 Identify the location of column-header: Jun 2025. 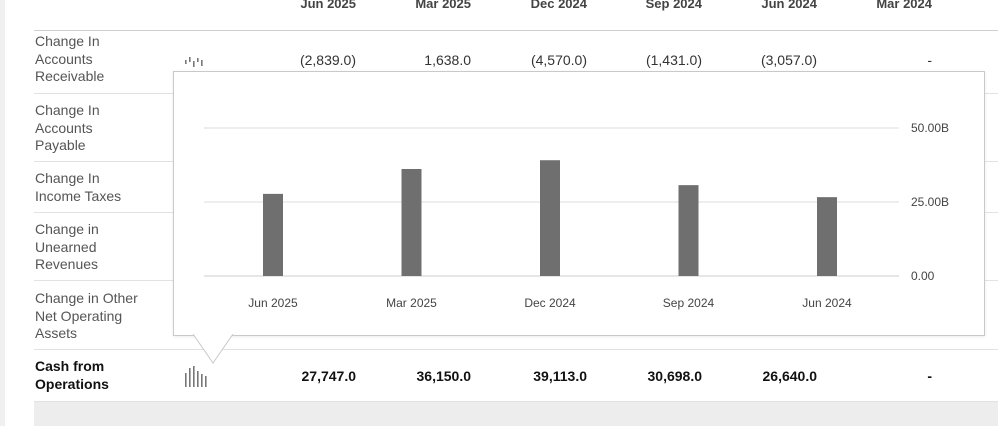
(328, 5).